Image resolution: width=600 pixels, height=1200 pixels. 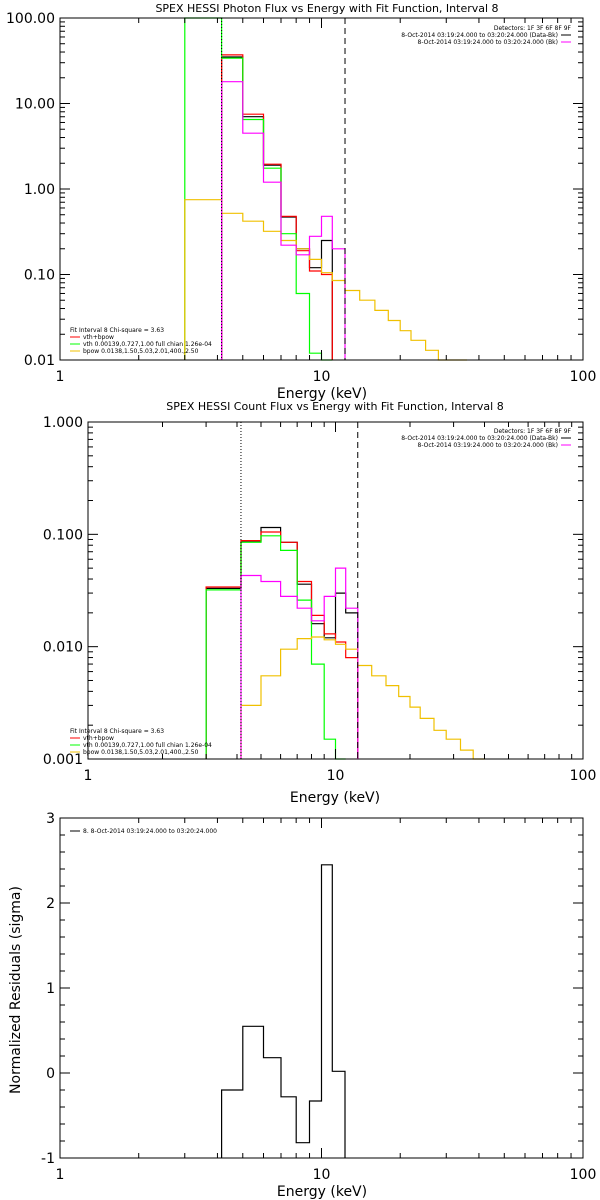 I want to click on residuals-y-tick-label: 1, so click(x=50, y=989).